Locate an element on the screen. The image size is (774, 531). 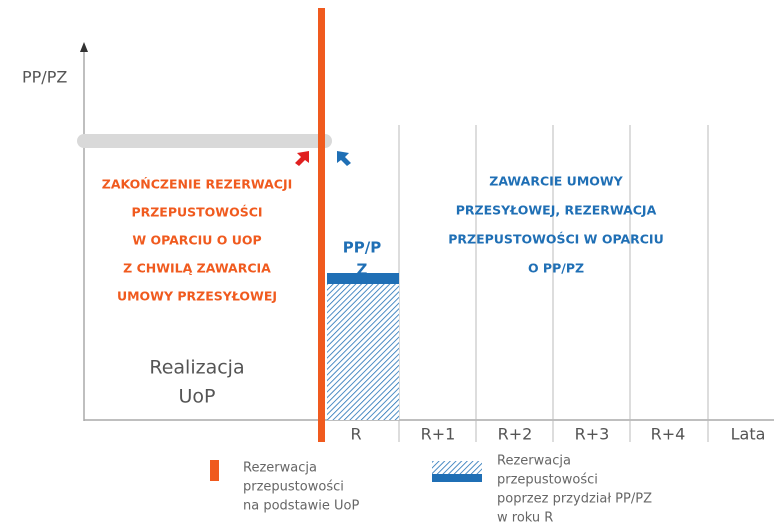
right-text: PRZEPUSTOWOŚCI W OPARCIU is located at coordinates (556, 239).